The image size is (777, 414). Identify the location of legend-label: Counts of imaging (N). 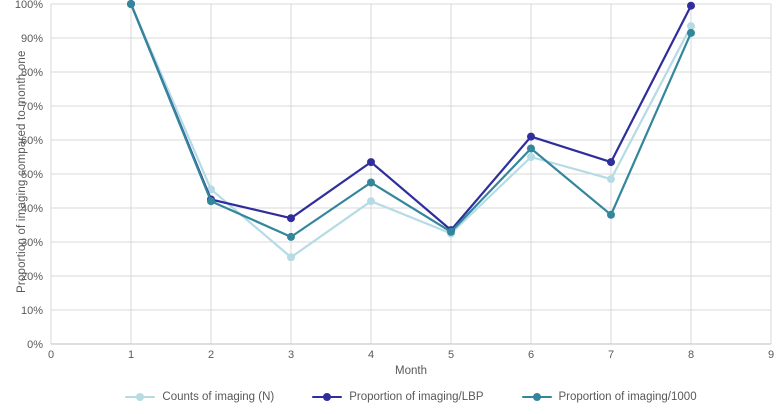
(218, 397).